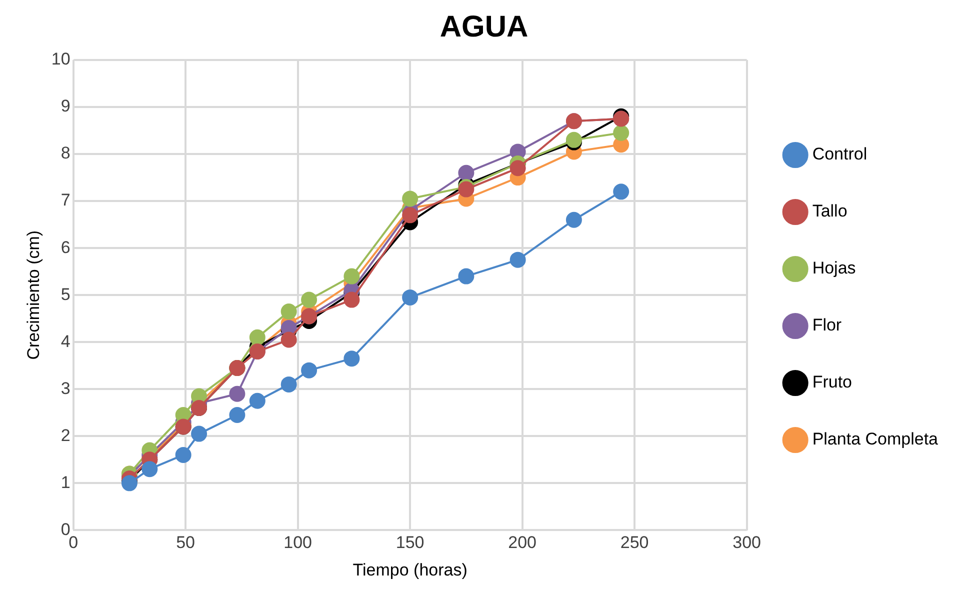  What do you see at coordinates (410, 542) in the screenshot?
I see `x-tick-label: 150` at bounding box center [410, 542].